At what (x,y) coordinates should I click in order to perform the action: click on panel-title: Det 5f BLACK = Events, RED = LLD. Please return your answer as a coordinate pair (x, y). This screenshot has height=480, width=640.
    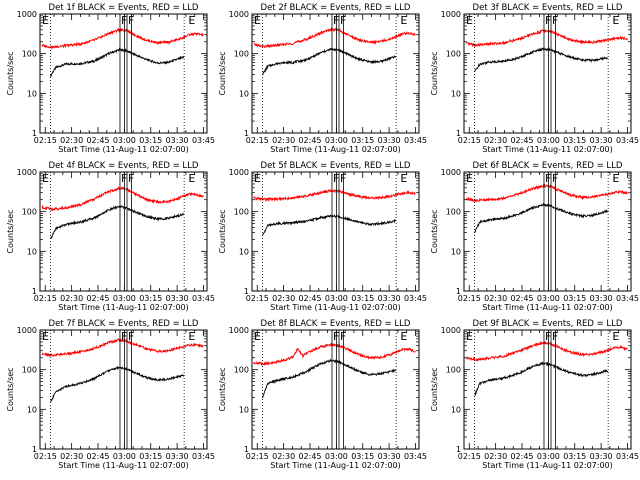
    Looking at the image, I should click on (336, 166).